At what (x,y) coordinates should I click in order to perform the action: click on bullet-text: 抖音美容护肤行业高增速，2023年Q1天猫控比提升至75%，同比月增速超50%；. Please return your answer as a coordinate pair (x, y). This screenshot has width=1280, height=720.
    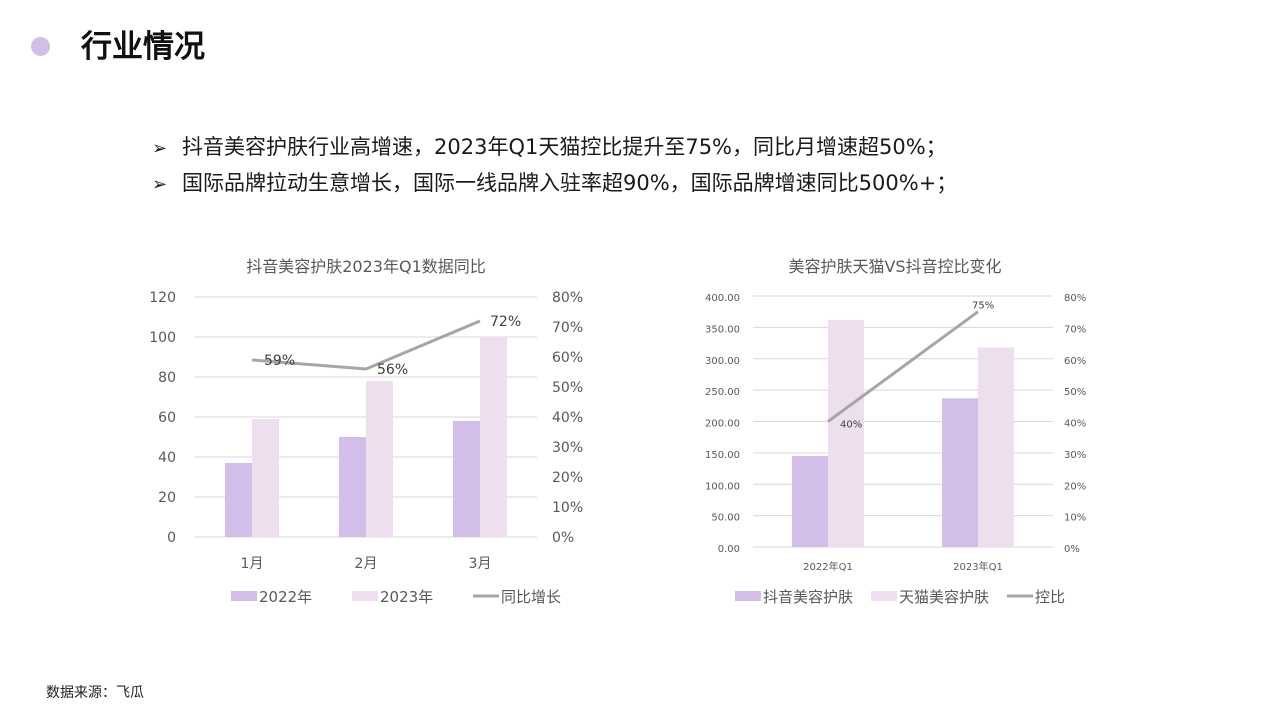
    Looking at the image, I should click on (564, 147).